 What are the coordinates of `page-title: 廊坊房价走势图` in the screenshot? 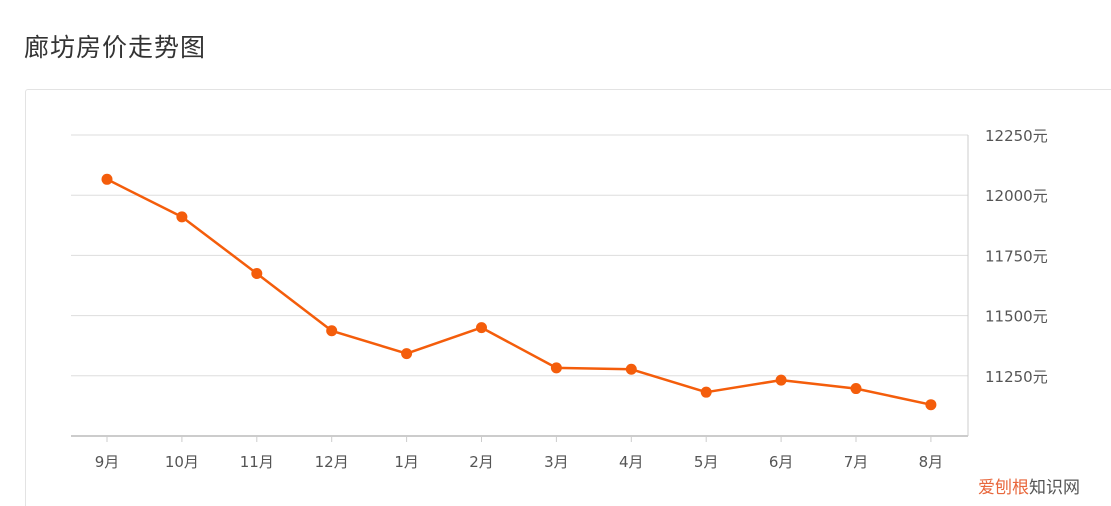 It's located at (115, 47).